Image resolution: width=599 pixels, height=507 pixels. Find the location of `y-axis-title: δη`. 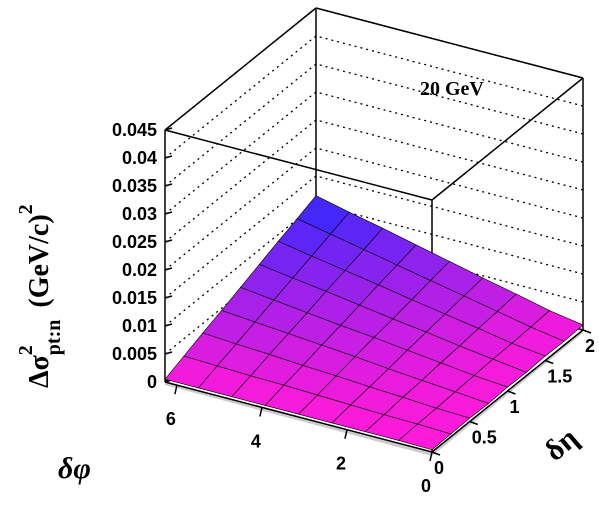

y-axis-title: δη is located at coordinates (561, 444).